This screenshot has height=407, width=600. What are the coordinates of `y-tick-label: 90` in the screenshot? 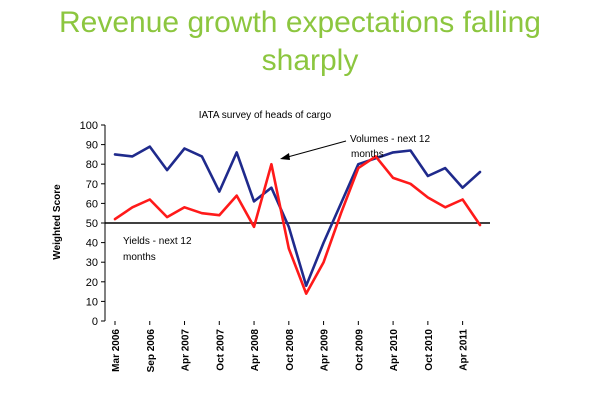 It's located at (92, 146).